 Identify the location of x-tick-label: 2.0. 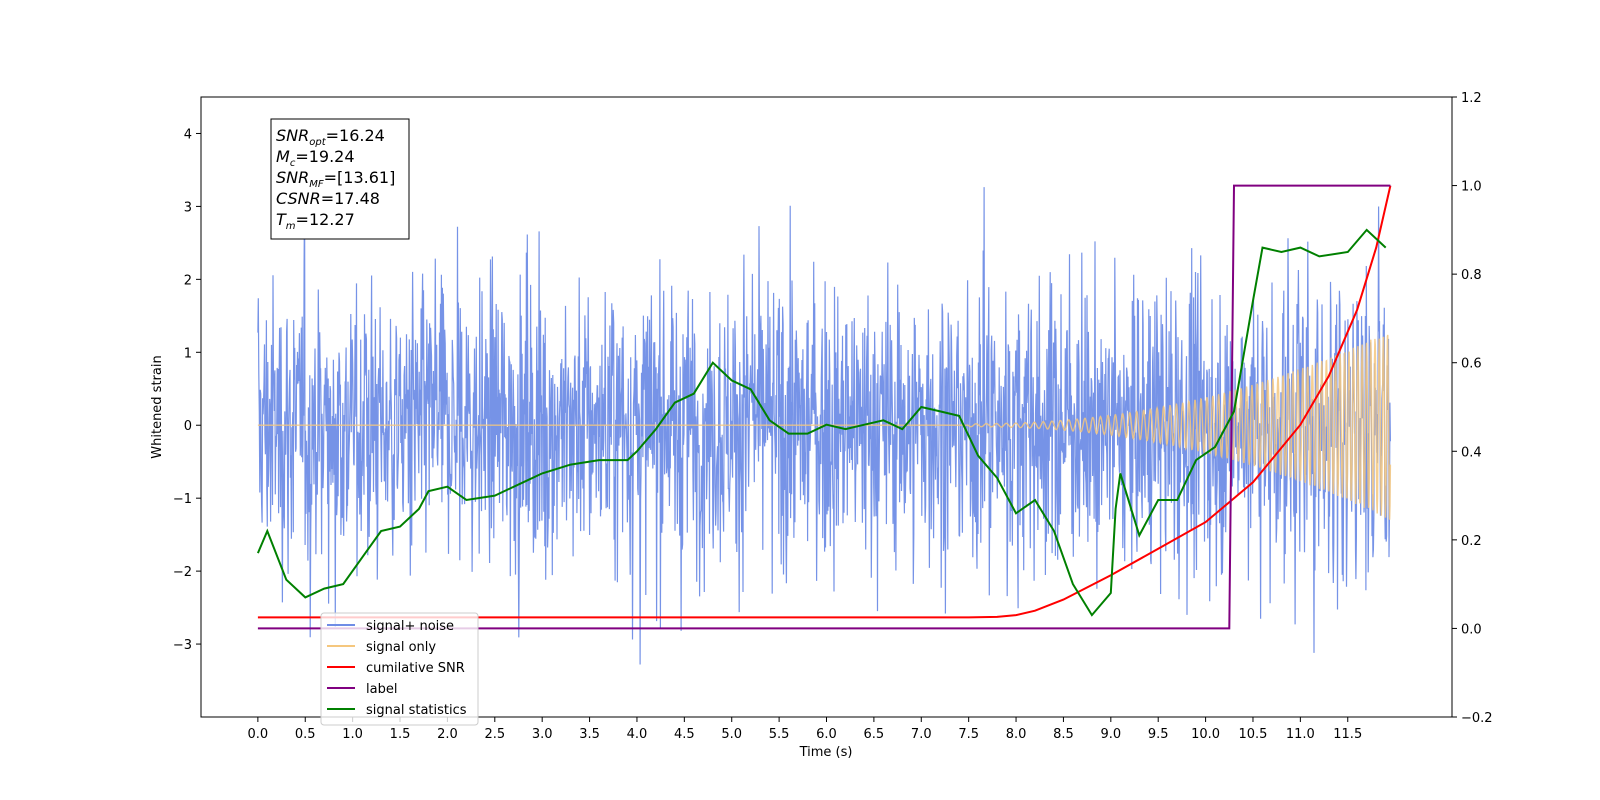
(447, 734).